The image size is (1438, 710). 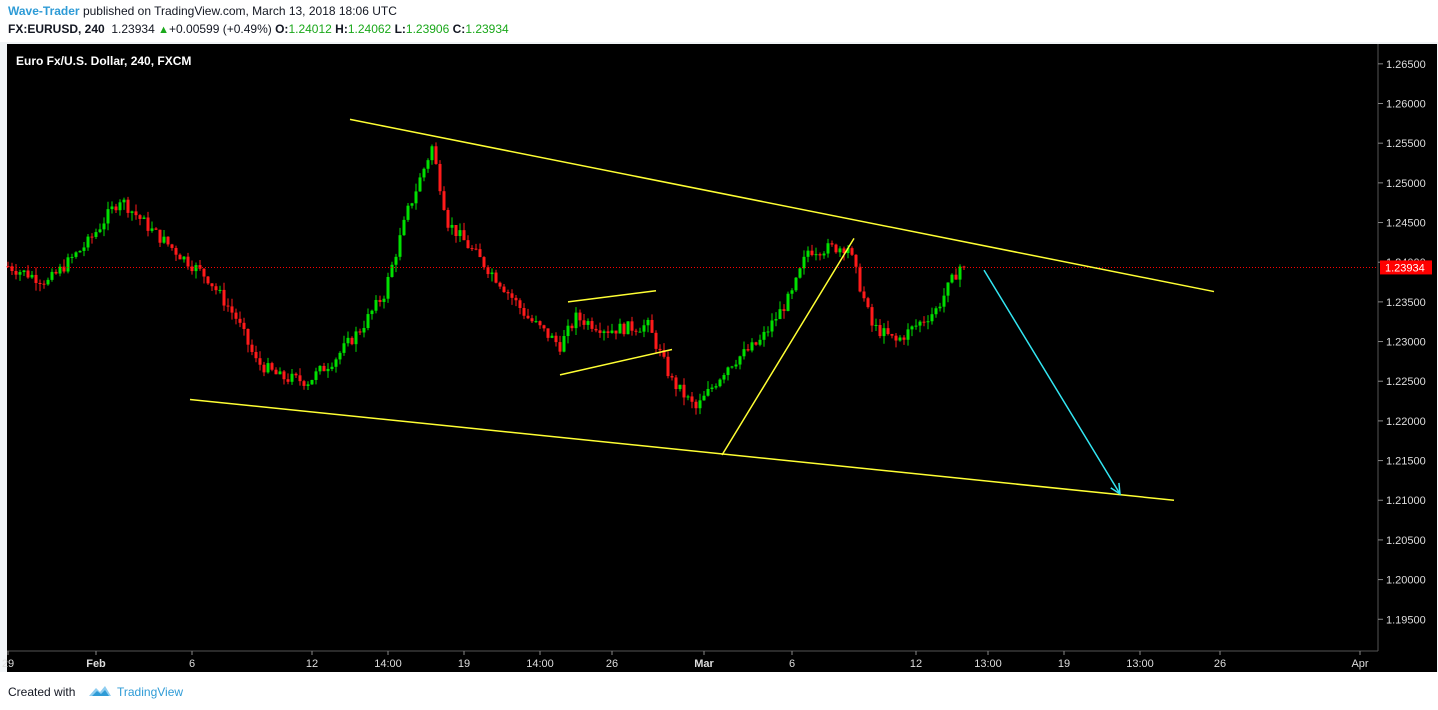 I want to click on tradingview-logo-icon, so click(x=100, y=691).